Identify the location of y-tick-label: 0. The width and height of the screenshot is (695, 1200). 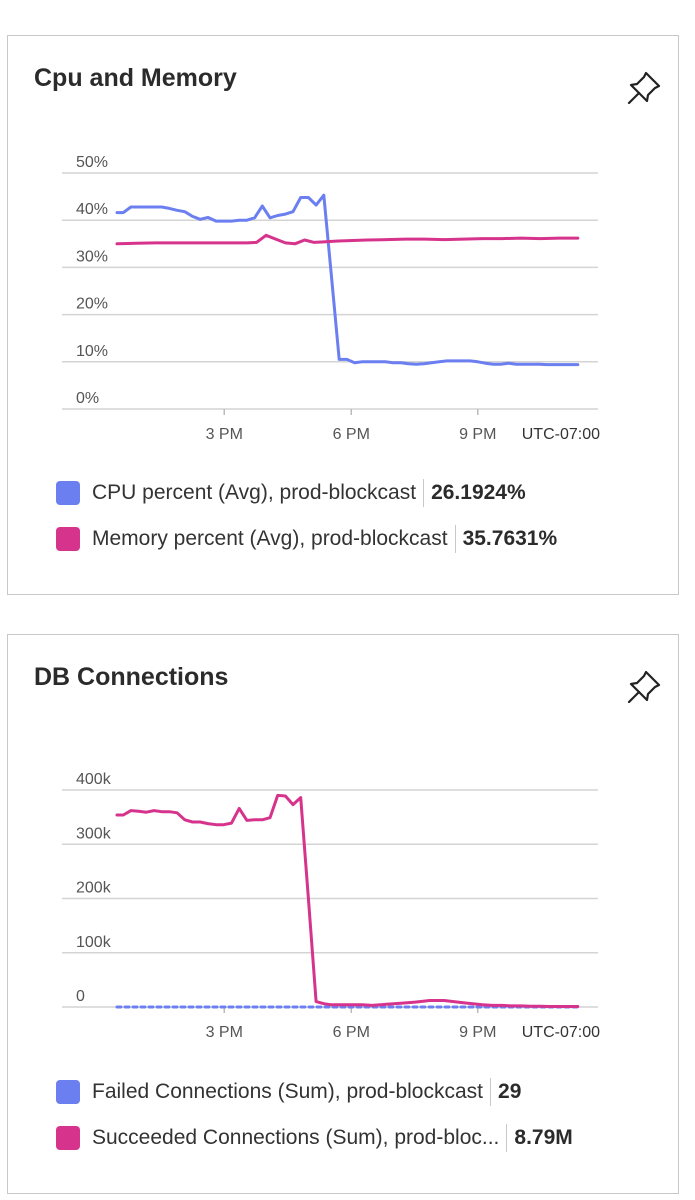
(80, 996).